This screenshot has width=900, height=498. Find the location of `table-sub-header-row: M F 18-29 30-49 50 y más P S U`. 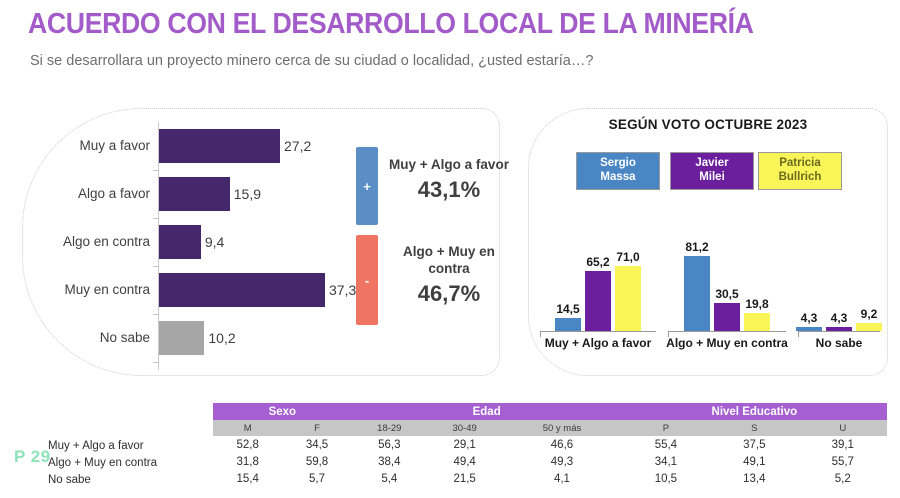

table-sub-header-row: M F 18-29 30-49 50 y más P S U is located at coordinates (550, 428).